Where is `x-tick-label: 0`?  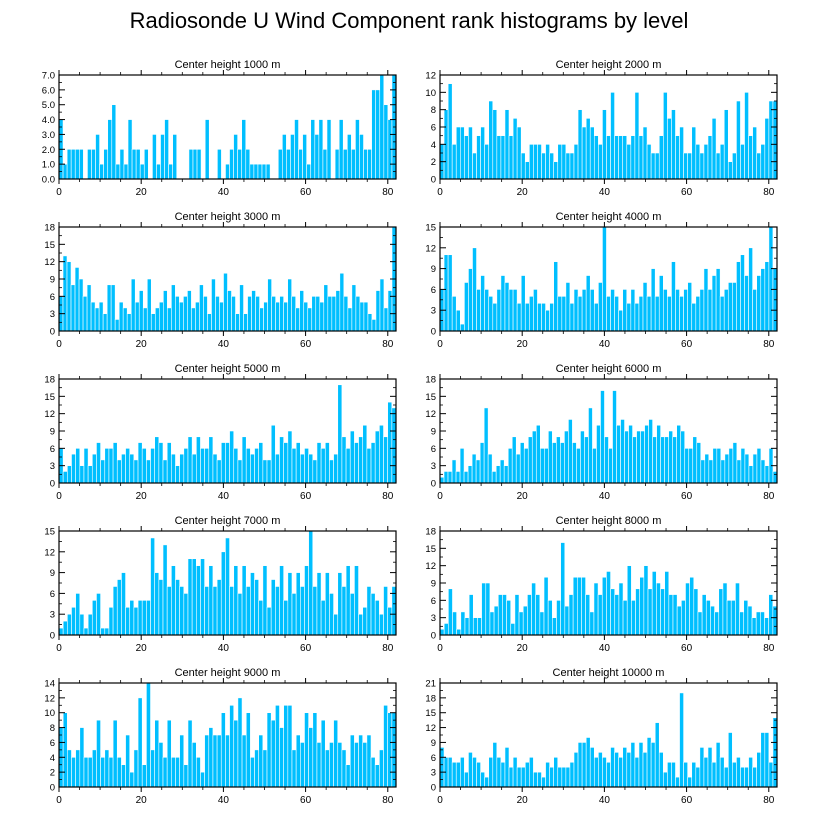 x-tick-label: 0 is located at coordinates (59, 648).